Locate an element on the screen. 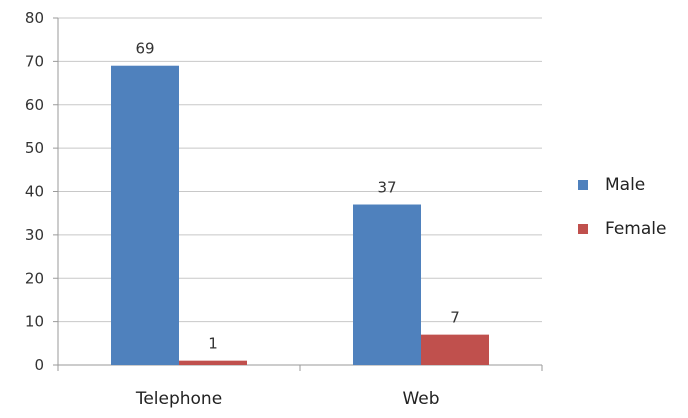  y-tick-label-0: 0 is located at coordinates (39, 365).